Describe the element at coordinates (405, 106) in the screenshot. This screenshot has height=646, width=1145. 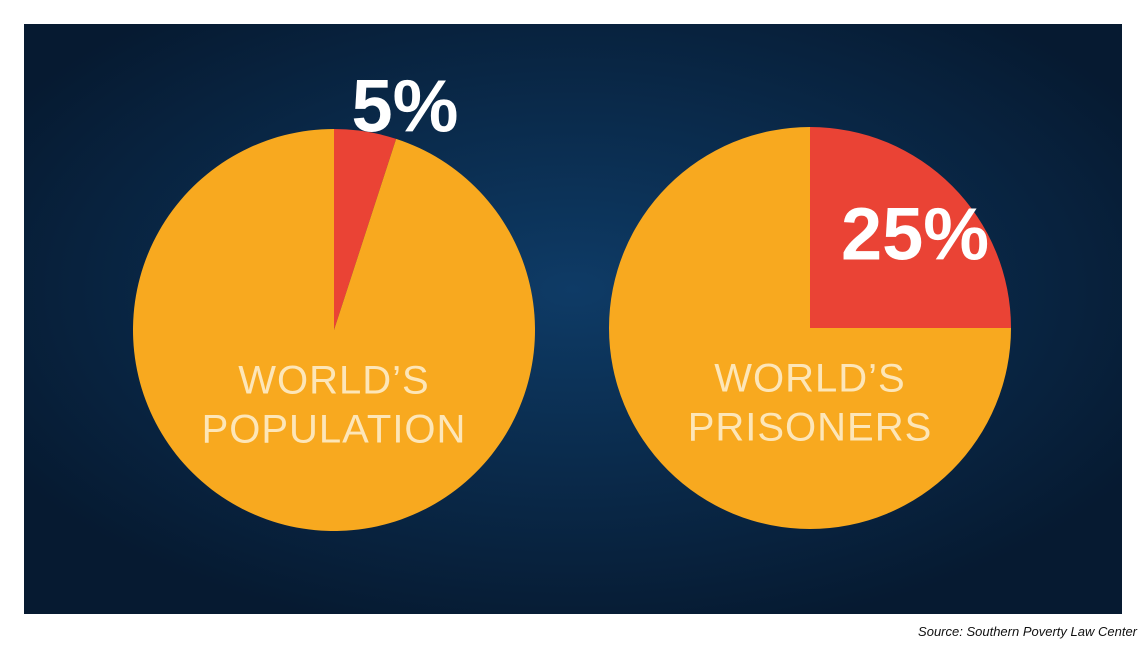
I see `value-label: 5%` at that location.